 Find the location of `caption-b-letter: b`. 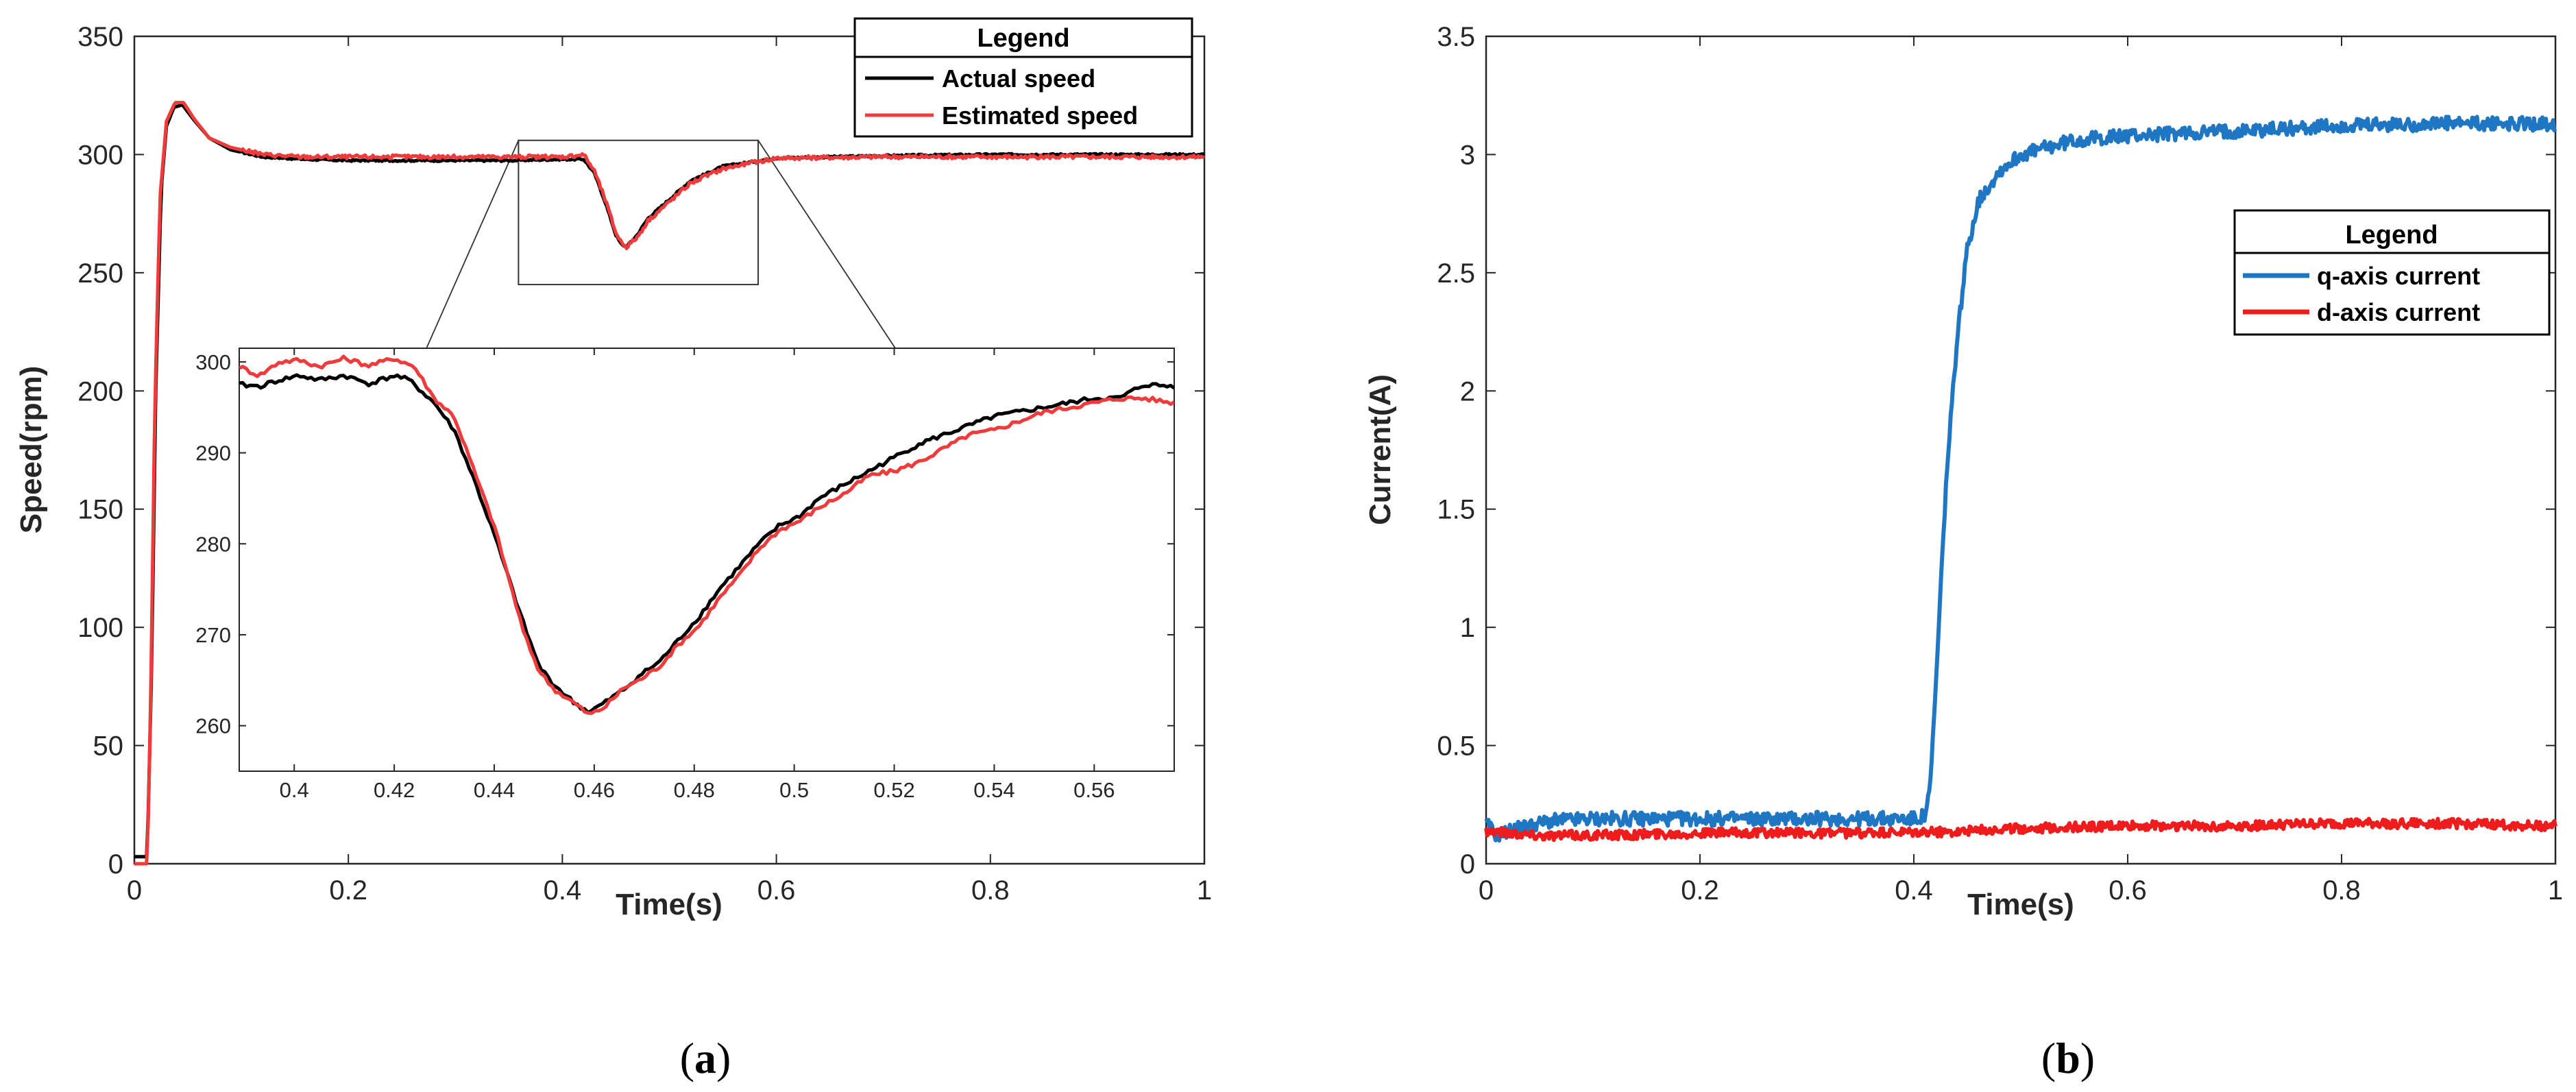

caption-b-letter: b is located at coordinates (2068, 1058).